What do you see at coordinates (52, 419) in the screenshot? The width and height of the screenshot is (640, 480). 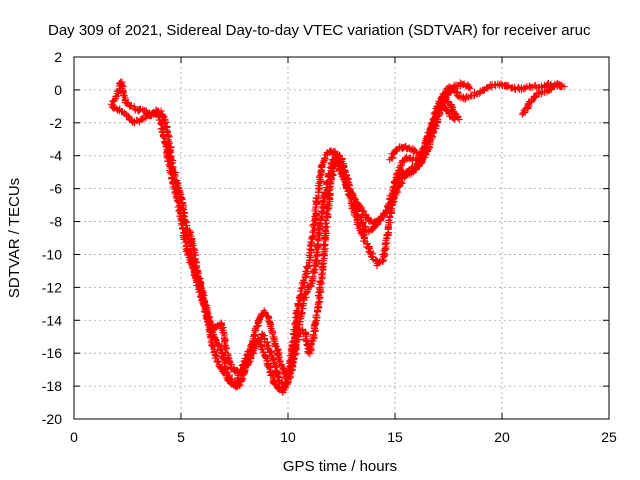 I see `y-tick-label: -20` at bounding box center [52, 419].